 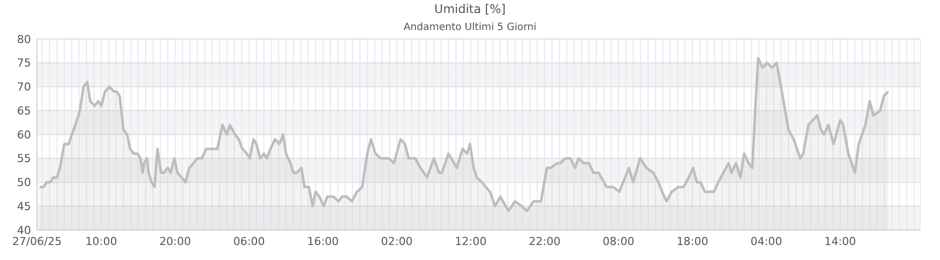 What do you see at coordinates (618, 241) in the screenshot?
I see `x-tick-label: 08:00` at bounding box center [618, 241].